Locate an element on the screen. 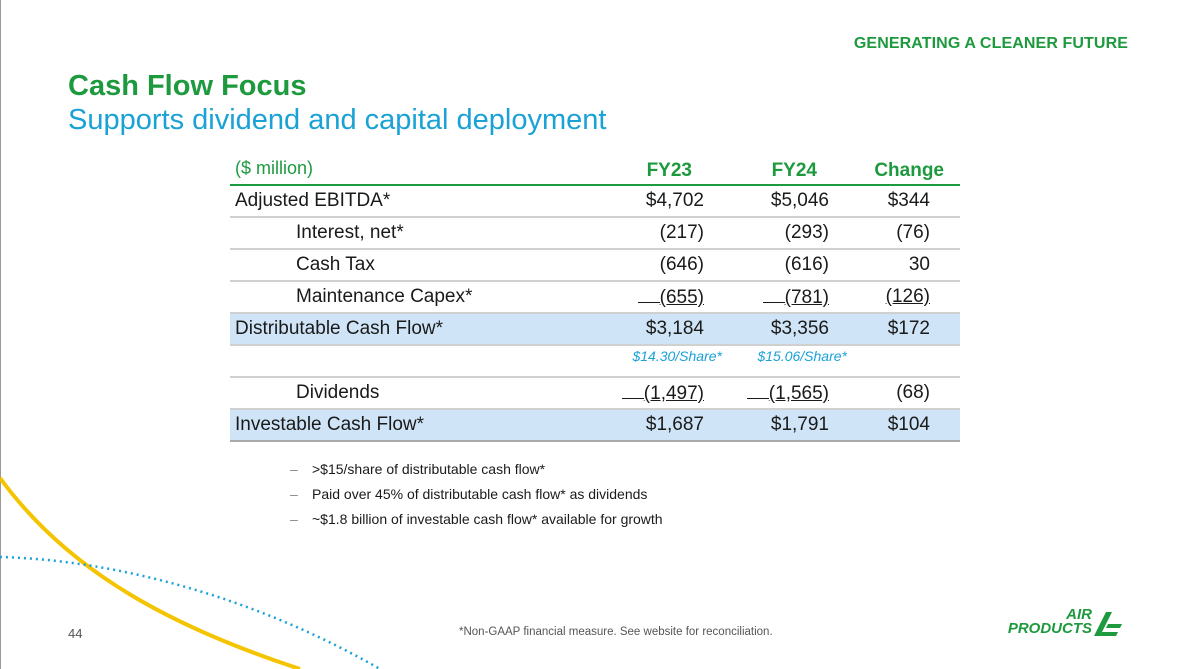  cell-change: 30 is located at coordinates (919, 264).